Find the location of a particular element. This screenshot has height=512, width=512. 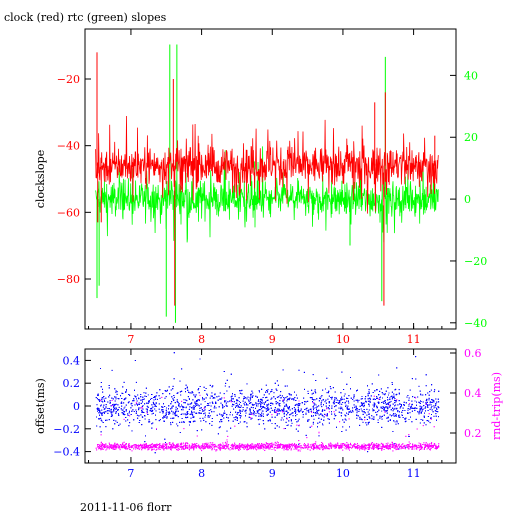

x-tick-label: 11 is located at coordinates (414, 339).